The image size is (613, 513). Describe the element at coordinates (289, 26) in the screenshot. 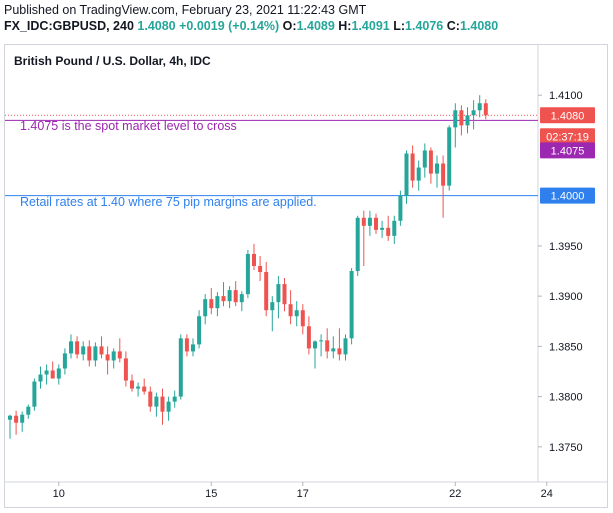

I see `open-label: O:` at that location.